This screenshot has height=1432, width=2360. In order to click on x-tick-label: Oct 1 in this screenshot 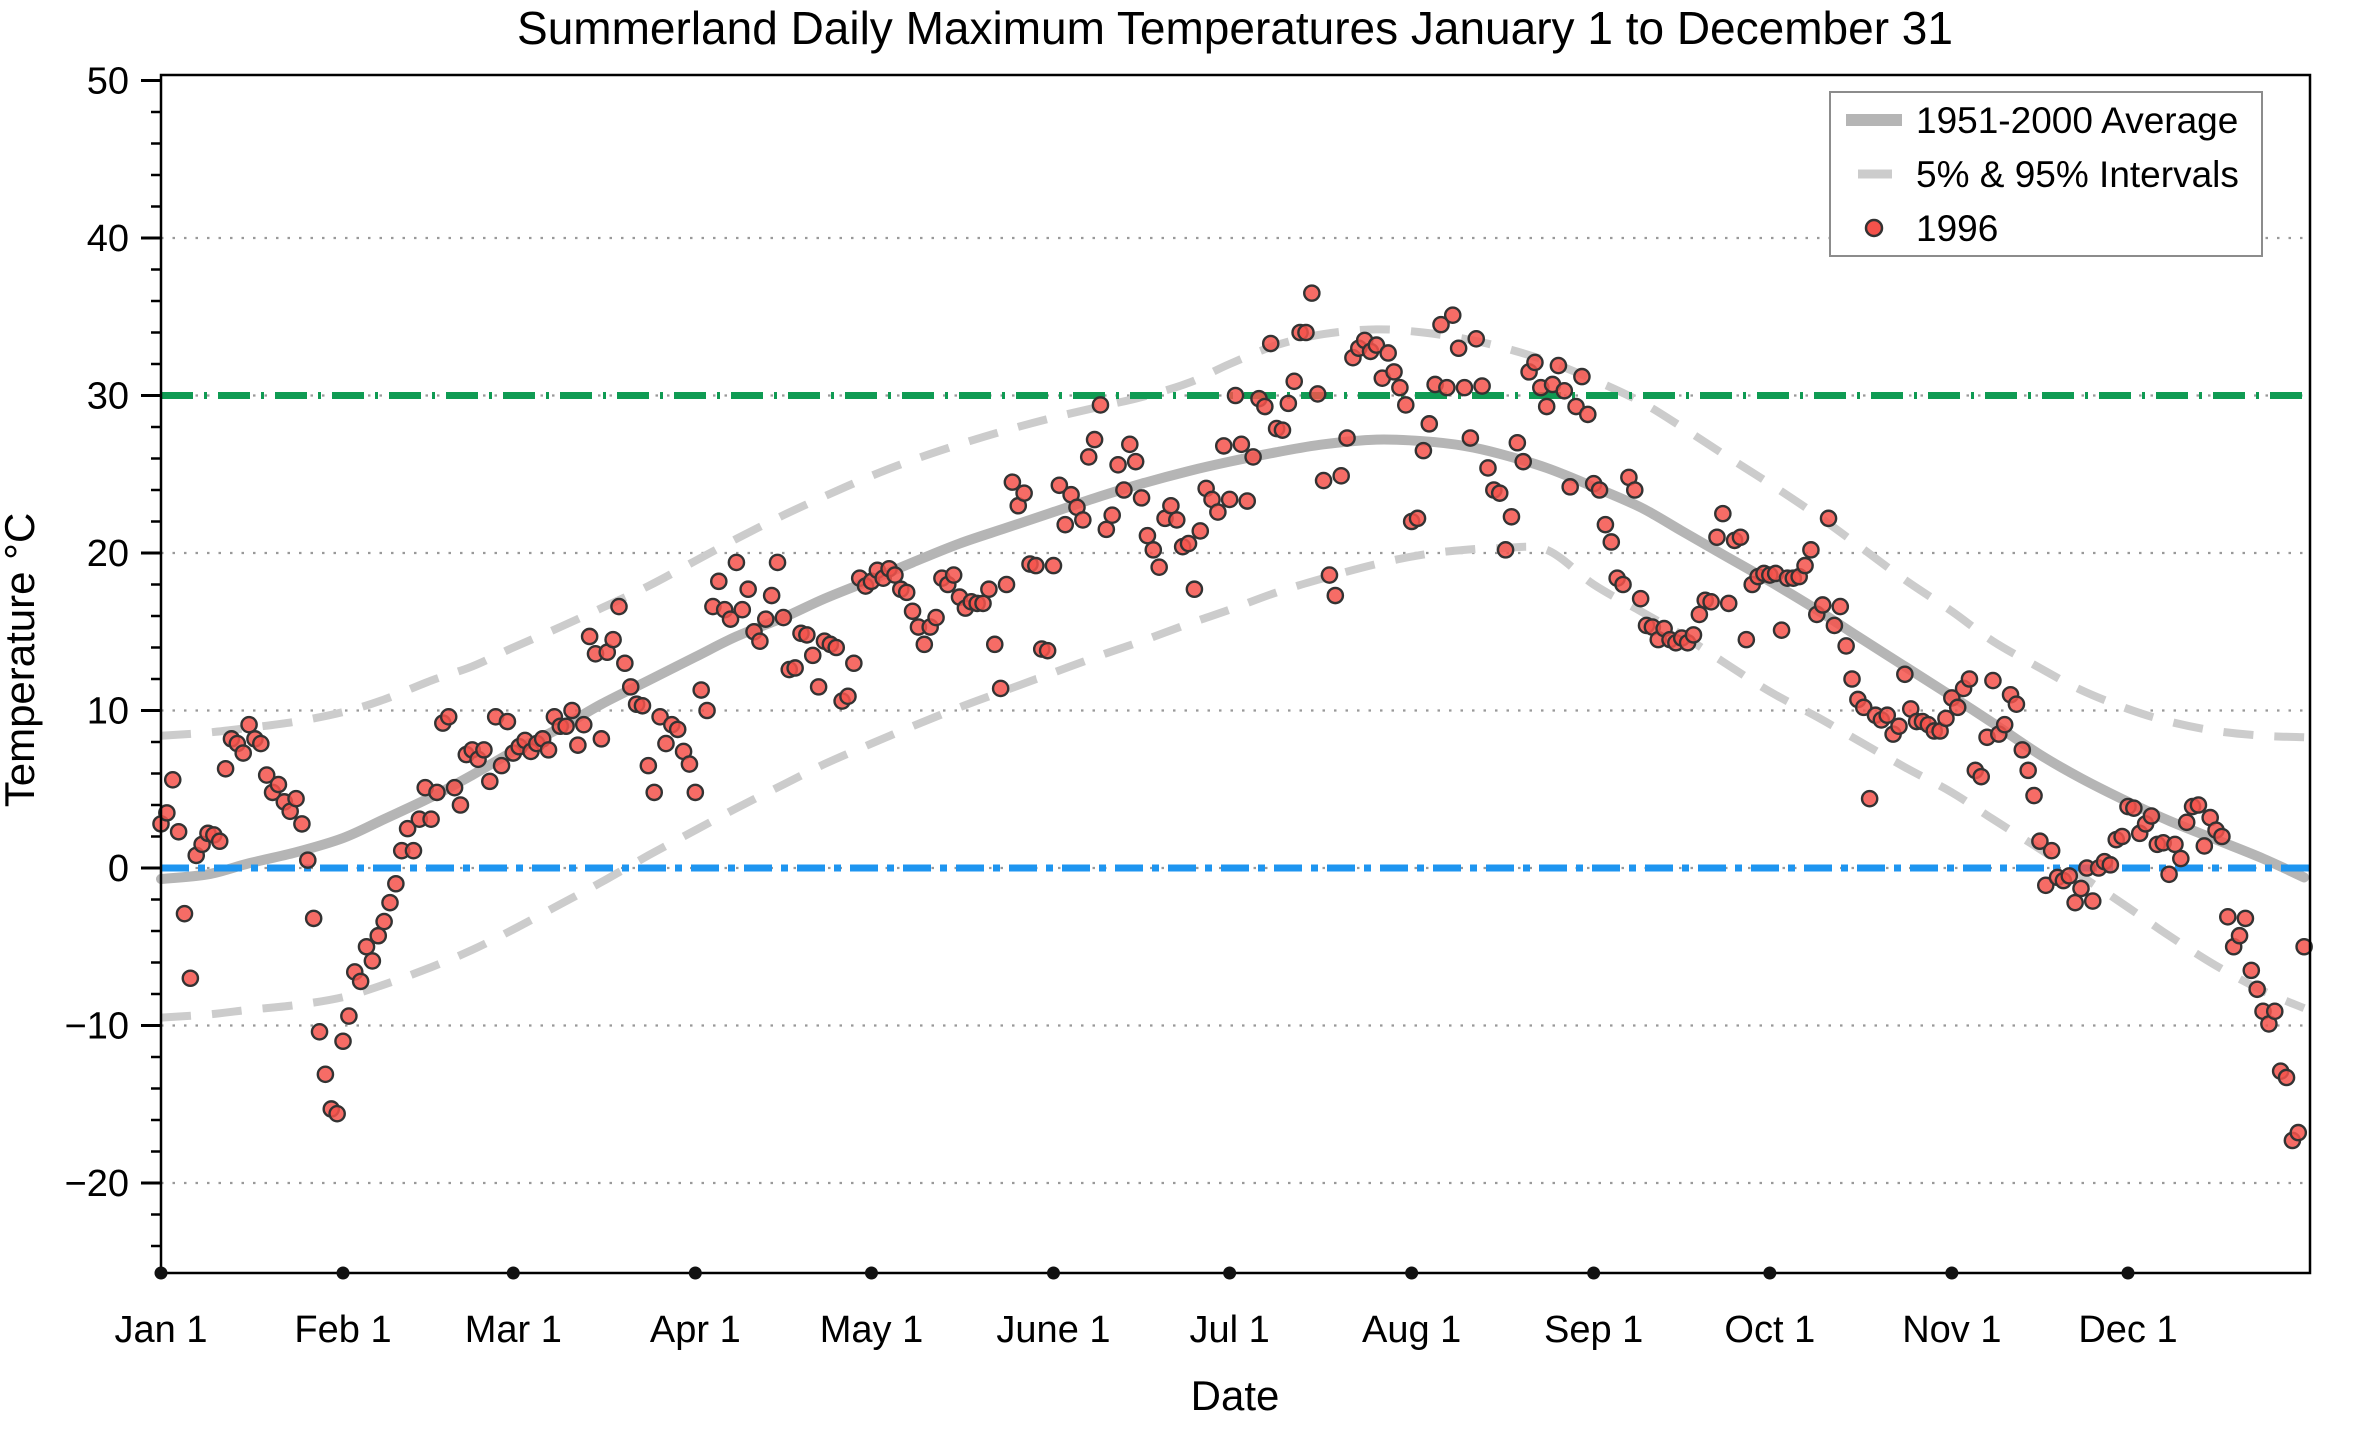, I will do `click(1769, 1330)`.